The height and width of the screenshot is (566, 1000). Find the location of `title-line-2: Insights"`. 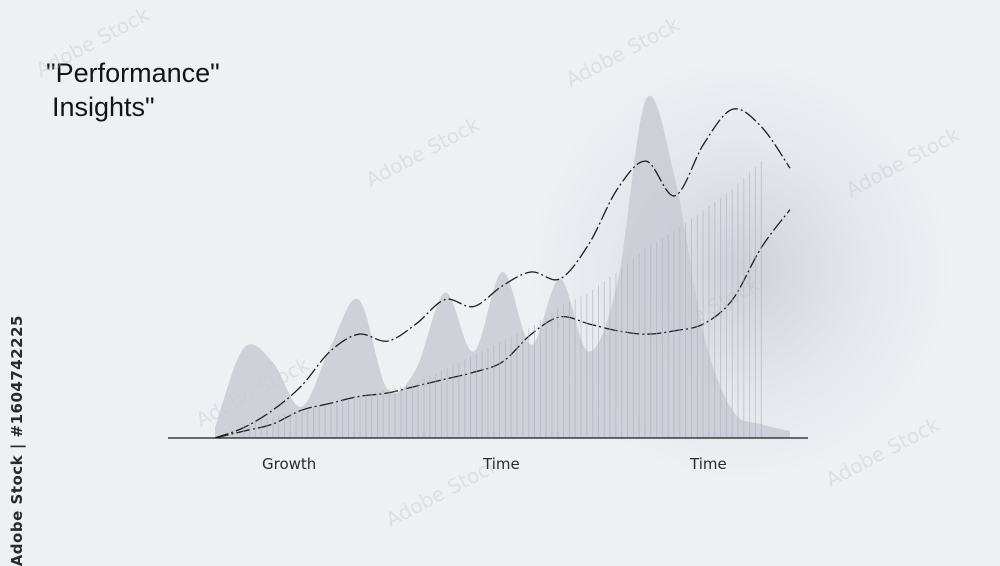

title-line-2: Insights" is located at coordinates (103, 107).